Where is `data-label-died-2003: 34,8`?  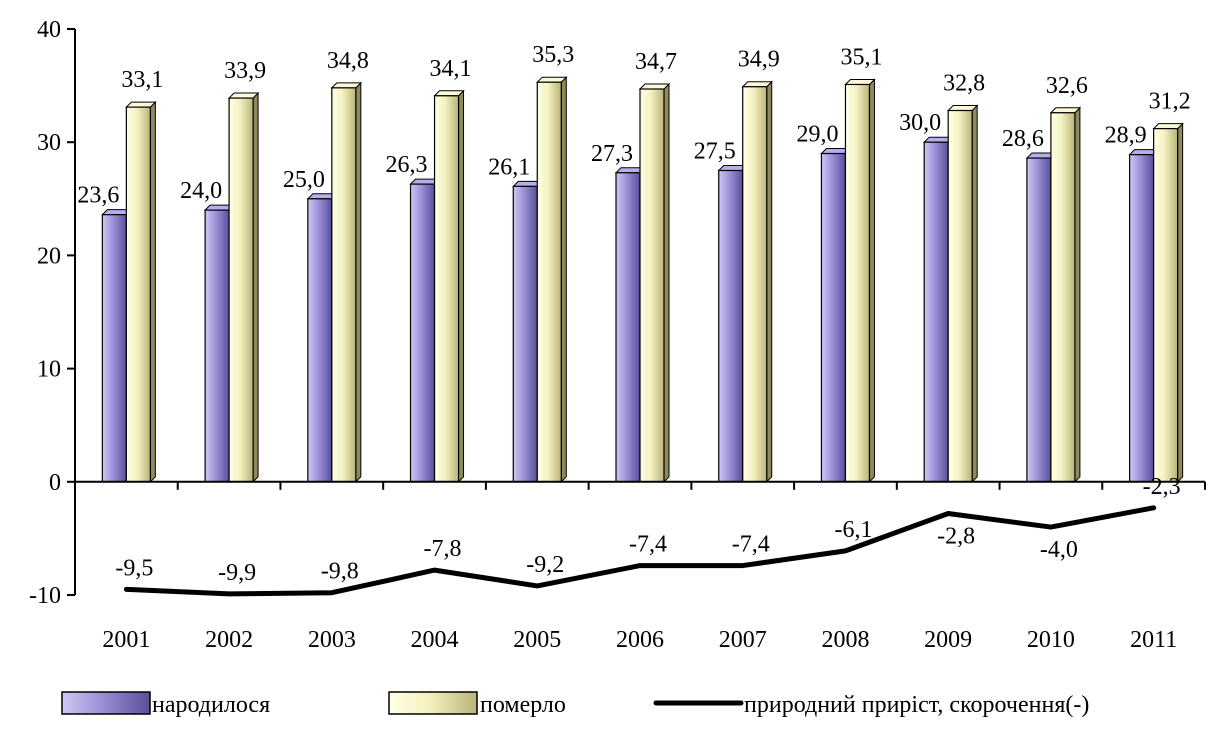
data-label-died-2003: 34,8 is located at coordinates (348, 61).